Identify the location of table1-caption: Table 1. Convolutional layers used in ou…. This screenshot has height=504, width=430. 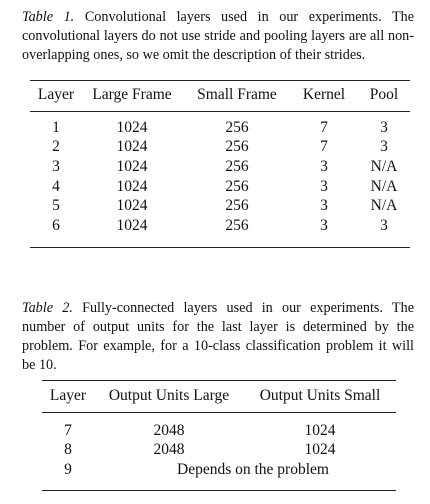
(218, 36).